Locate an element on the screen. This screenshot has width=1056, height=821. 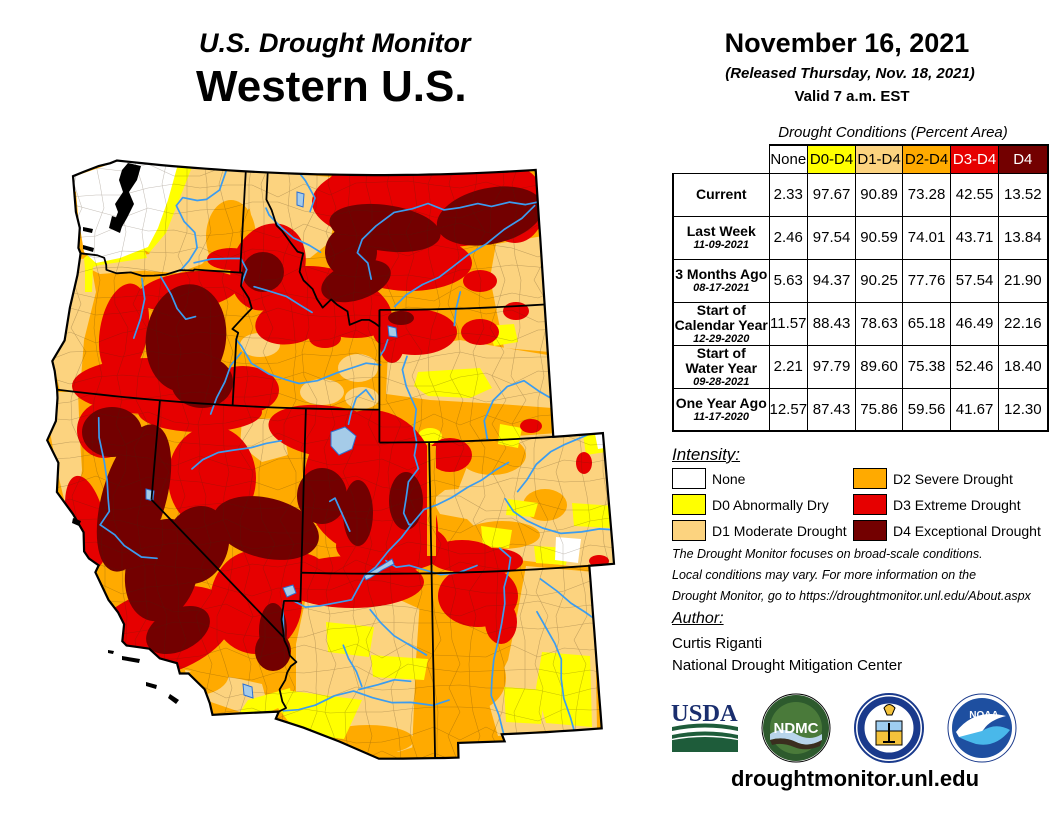
svg-text: USDA is located at coordinates (704, 713).